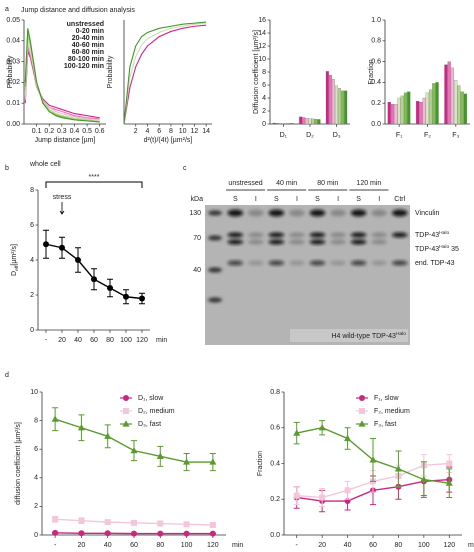  What do you see at coordinates (195, 131) in the screenshot?
I see `x-tick-label: 12` at bounding box center [195, 131].